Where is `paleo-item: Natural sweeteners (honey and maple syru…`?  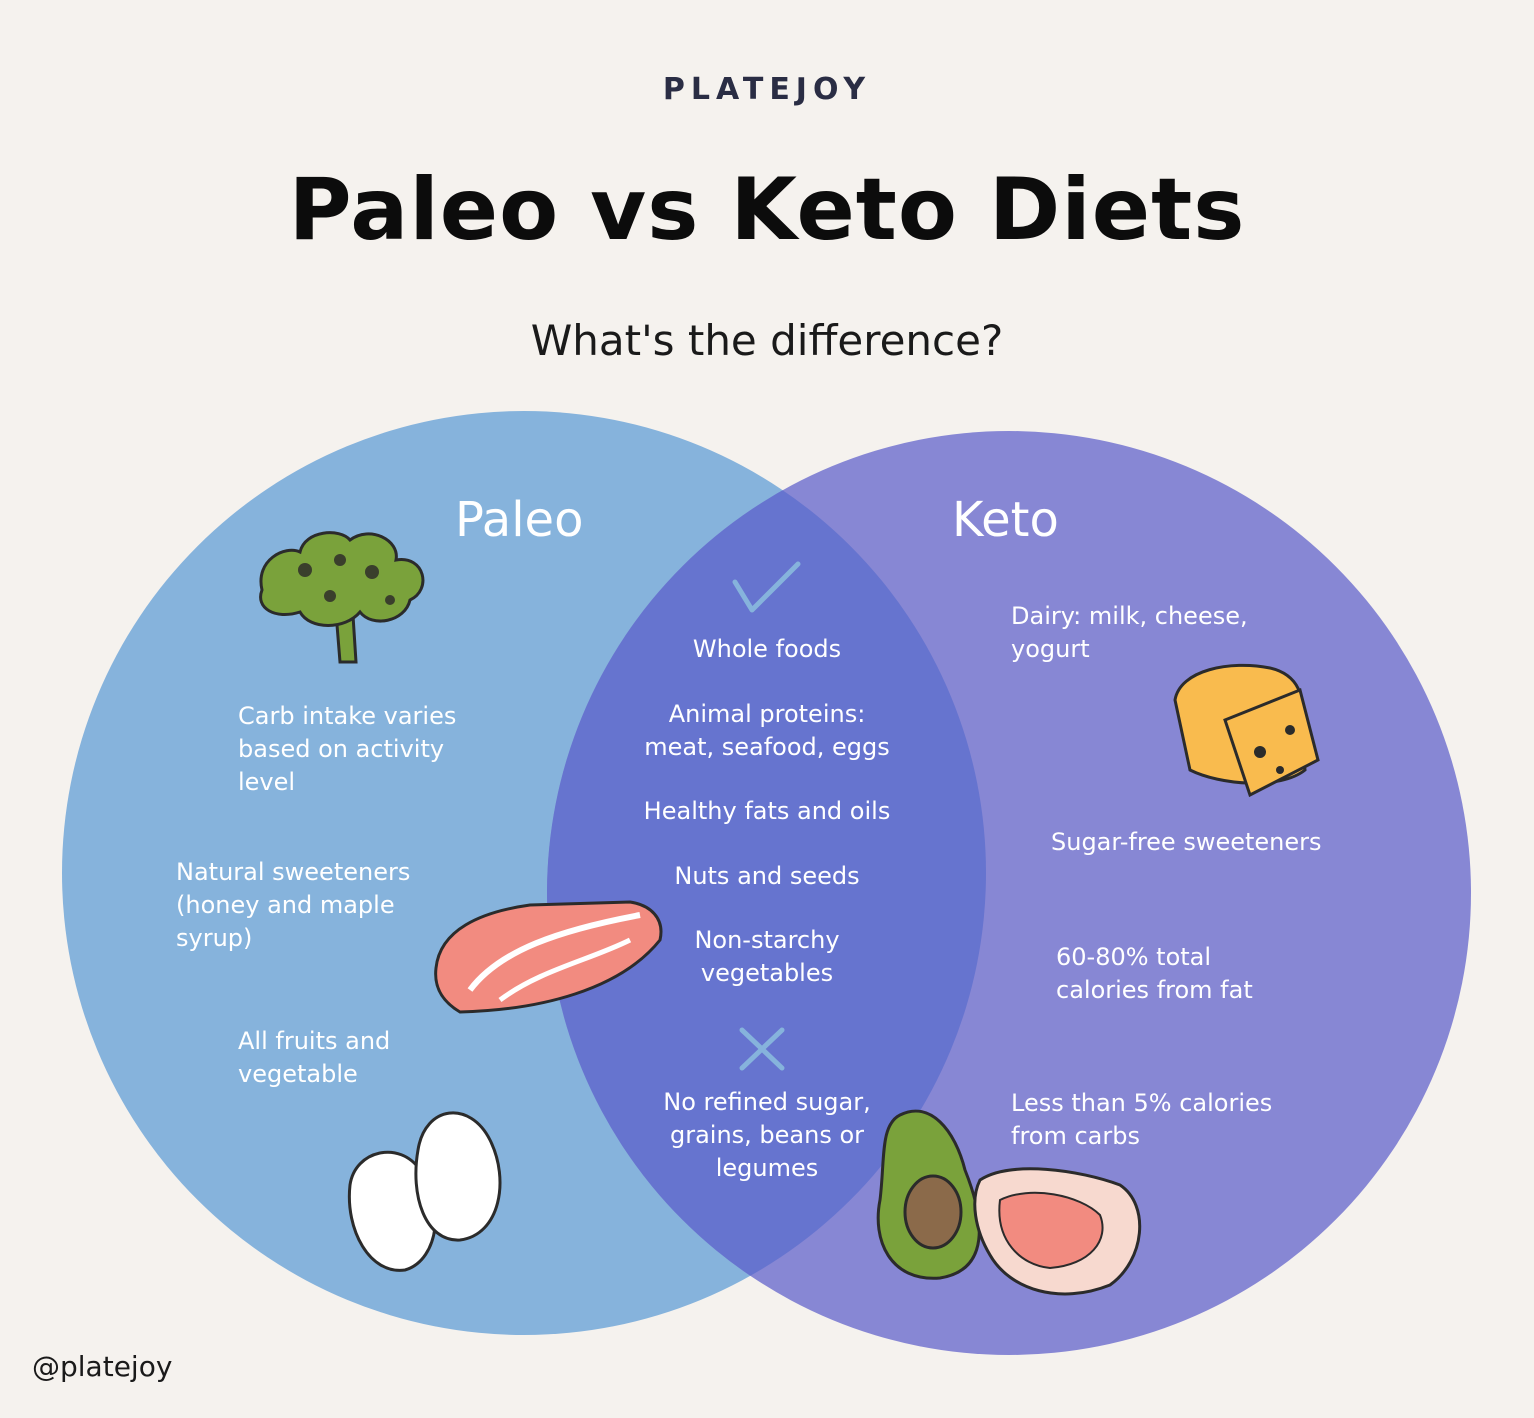 paleo-item: Natural sweeteners (honey and maple syru… is located at coordinates (293, 905).